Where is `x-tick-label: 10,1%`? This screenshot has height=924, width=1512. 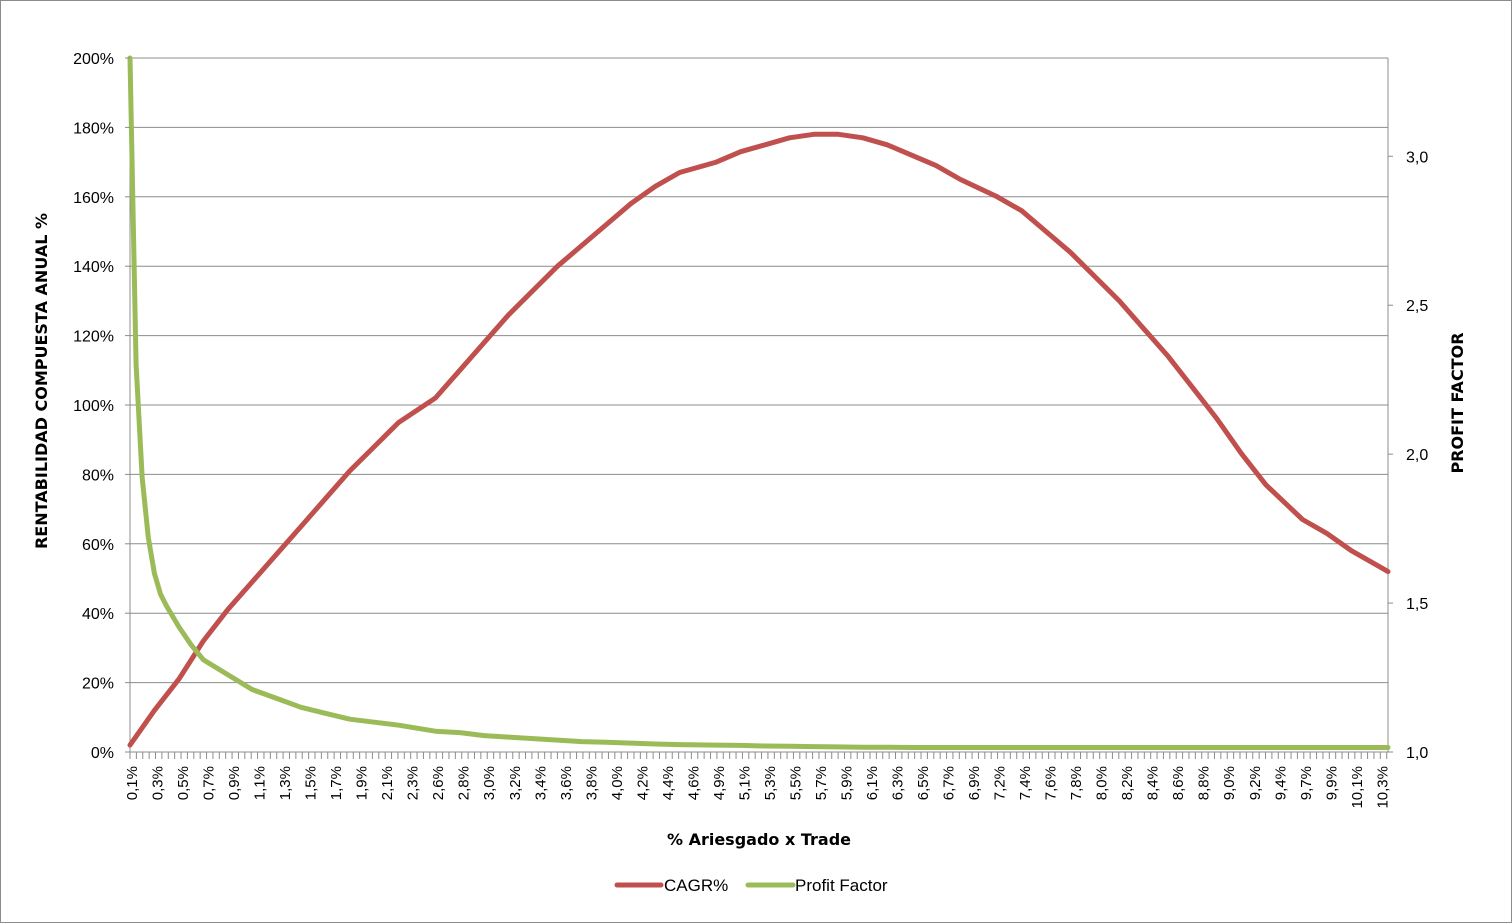 x-tick-label: 10,1% is located at coordinates (1357, 787).